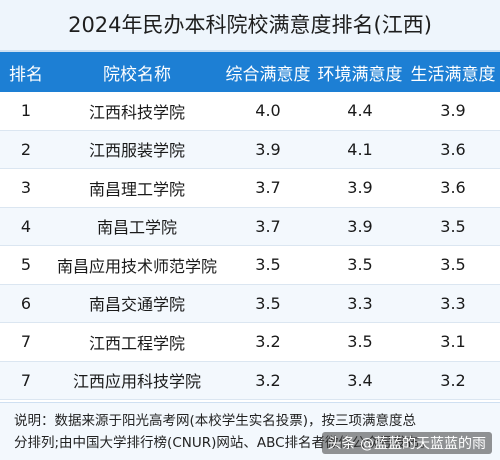 This screenshot has height=460, width=500. Describe the element at coordinates (137, 74) in the screenshot. I see `header-name: 院校名称` at that location.